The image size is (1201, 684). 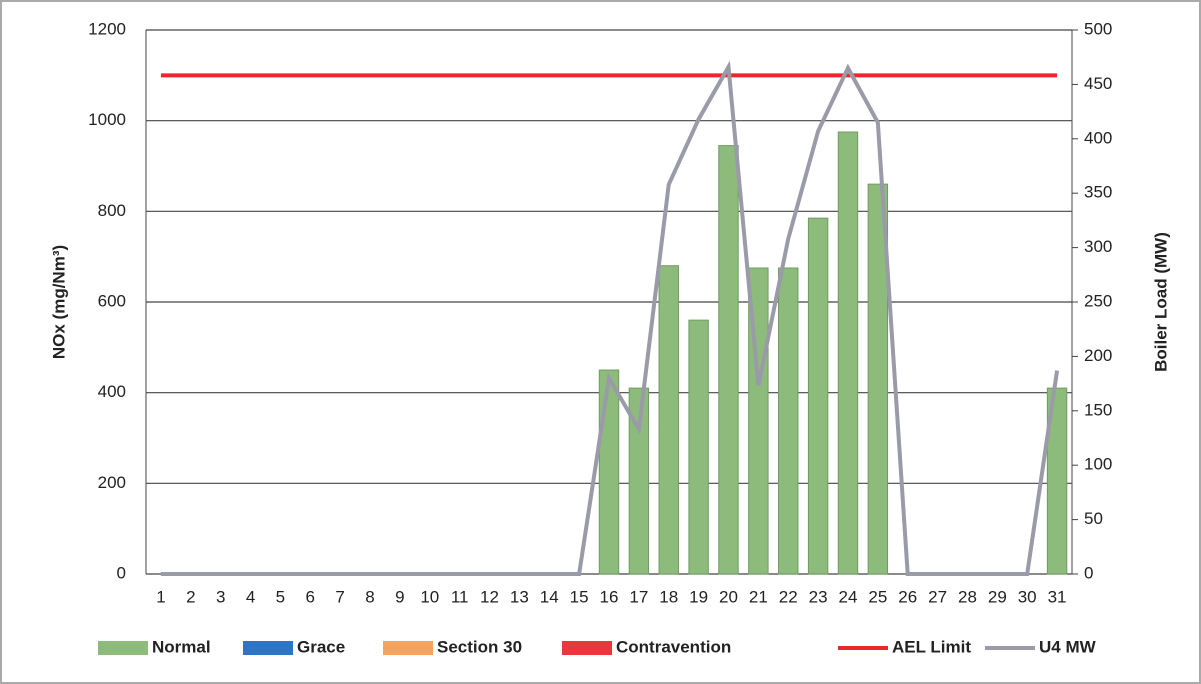 What do you see at coordinates (931, 646) in the screenshot?
I see `legend-label: AEL Limit` at bounding box center [931, 646].